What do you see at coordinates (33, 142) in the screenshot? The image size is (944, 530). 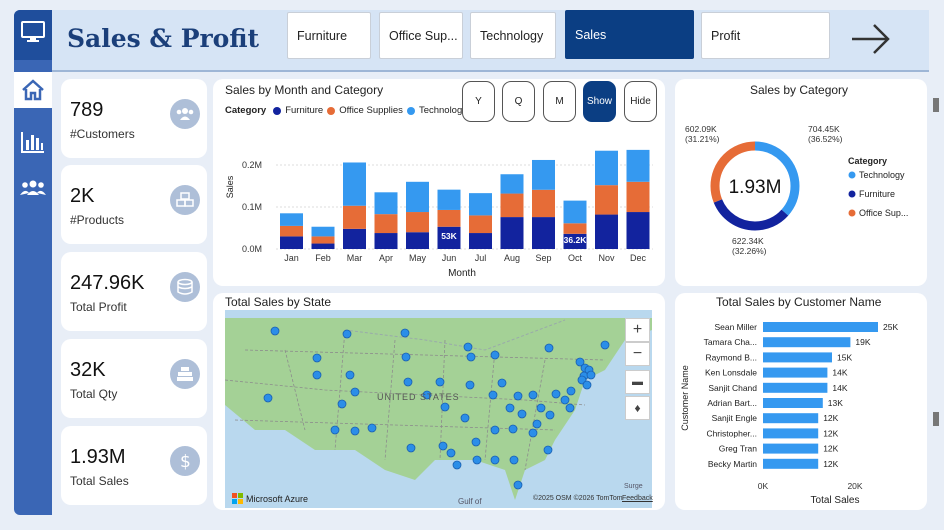 I see `bar-chart-icon` at bounding box center [33, 142].